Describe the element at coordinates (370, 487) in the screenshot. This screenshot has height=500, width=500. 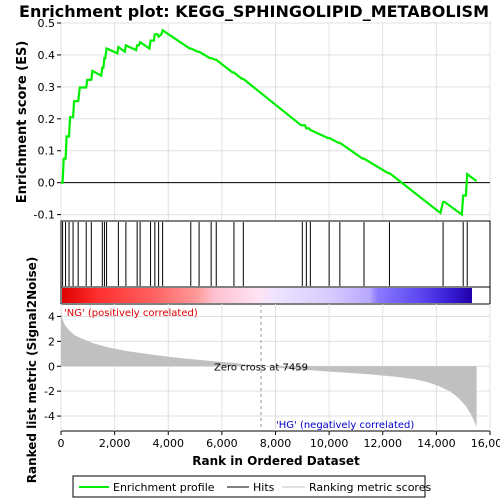
I see `legend-metric-label: Ranking metric scores` at that location.